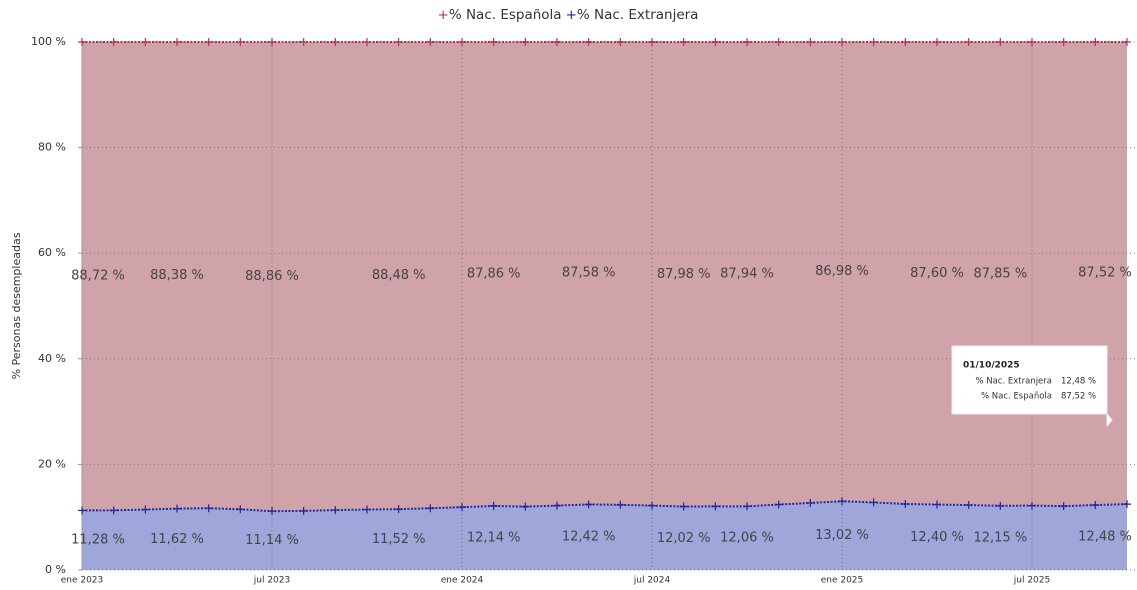  I want to click on data-label: 87,98 %, so click(684, 274).